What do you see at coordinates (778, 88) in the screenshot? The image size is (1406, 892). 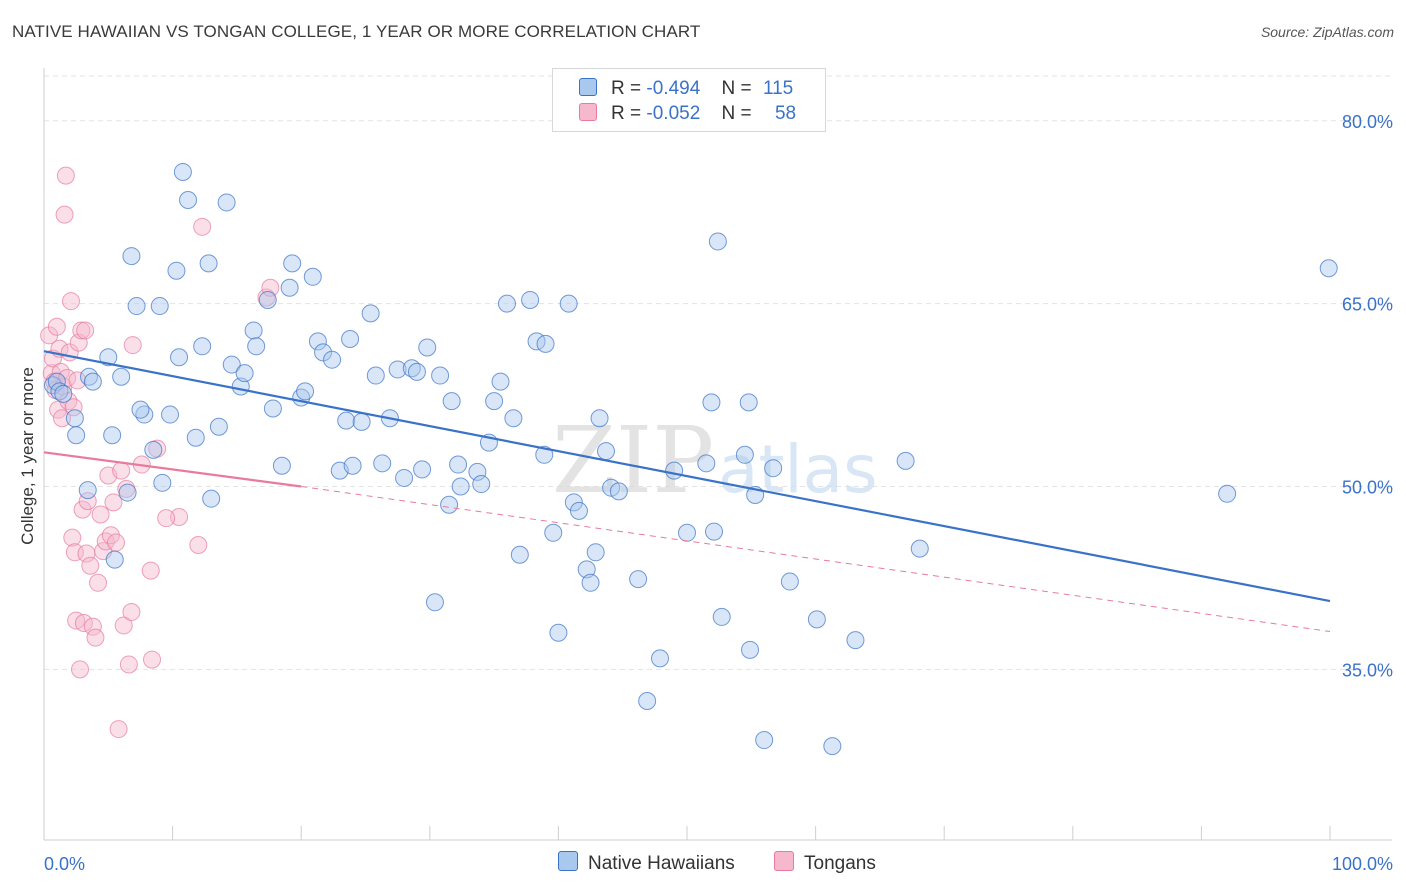 I see `legend-n-value: 115` at bounding box center [778, 88].